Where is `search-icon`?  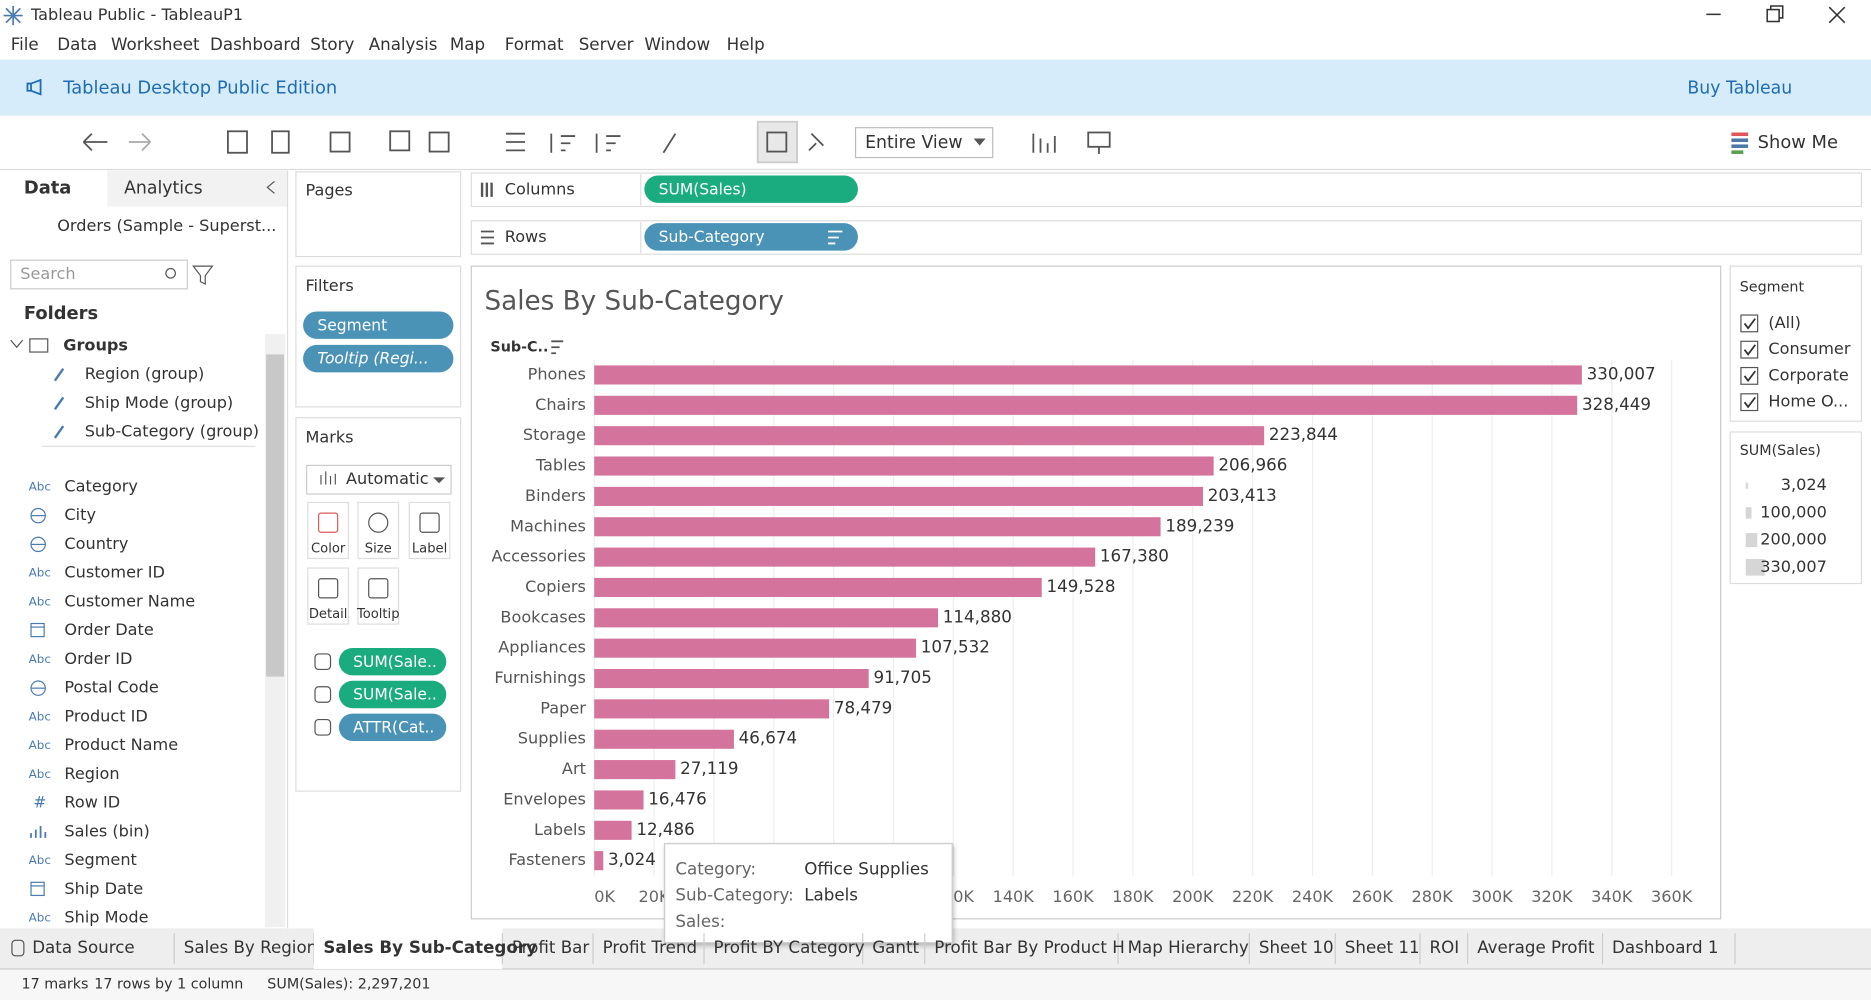
search-icon is located at coordinates (171, 273).